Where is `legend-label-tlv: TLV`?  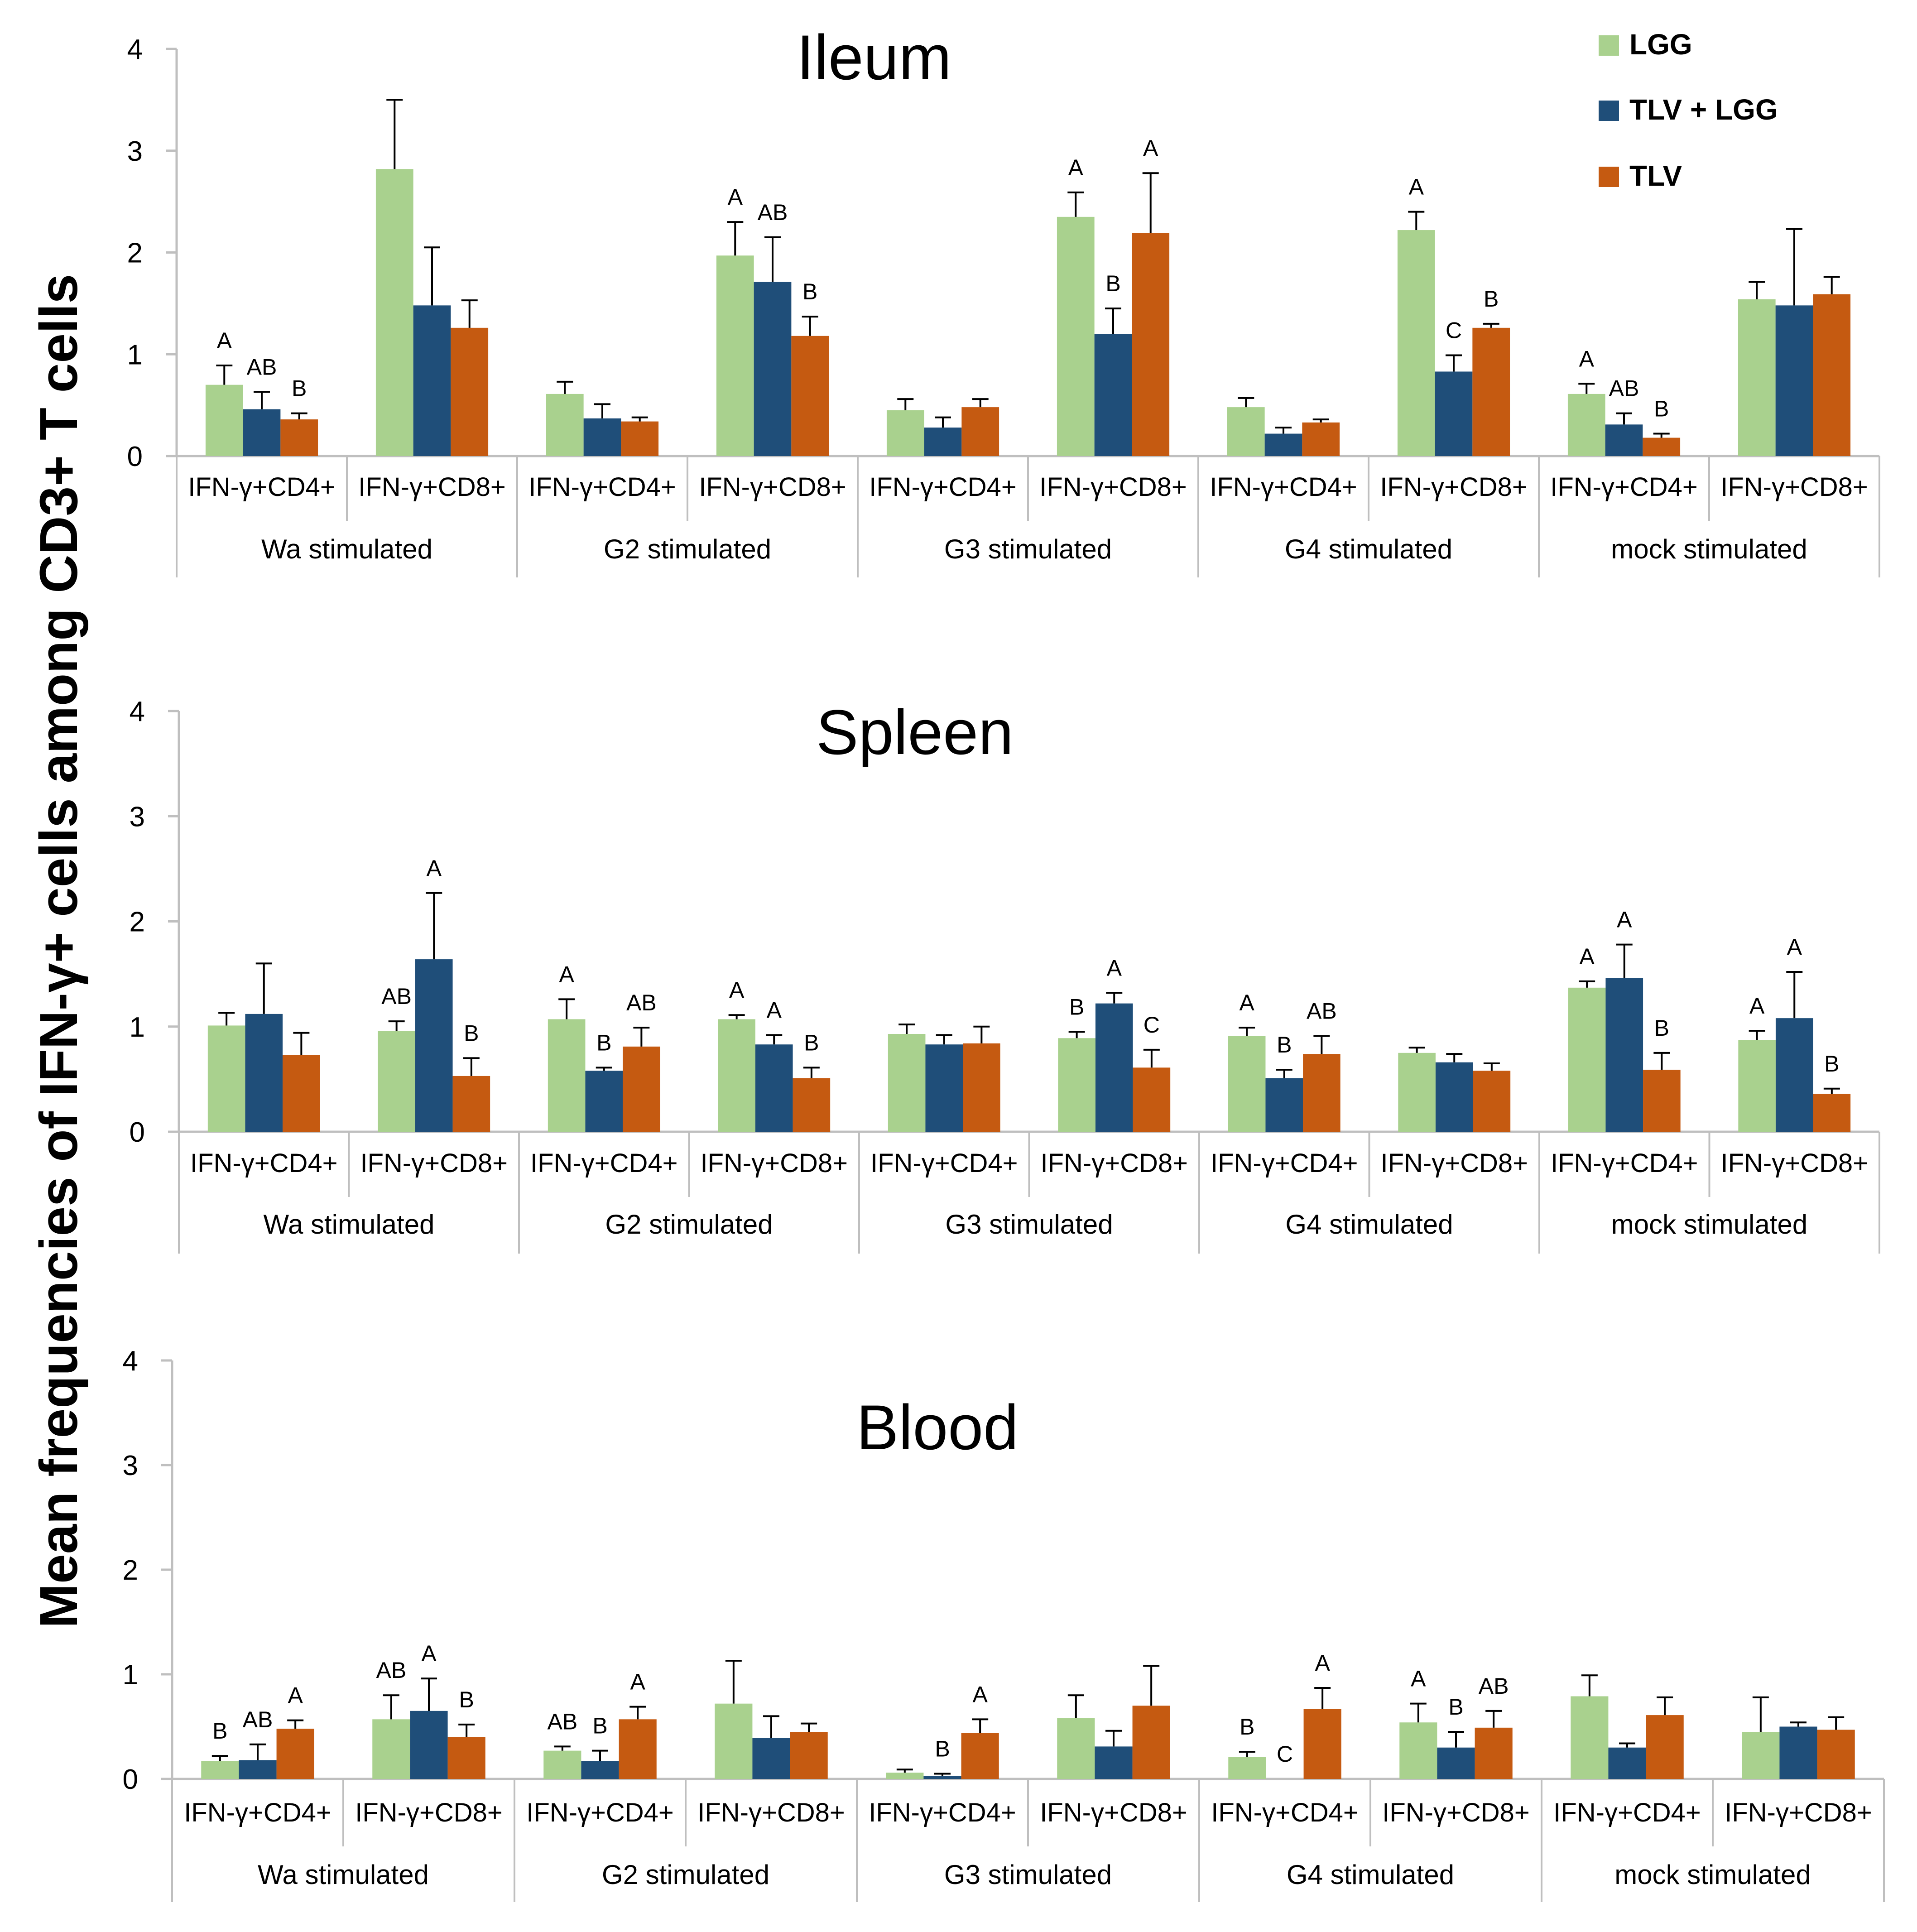 legend-label-tlv: TLV is located at coordinates (1656, 175).